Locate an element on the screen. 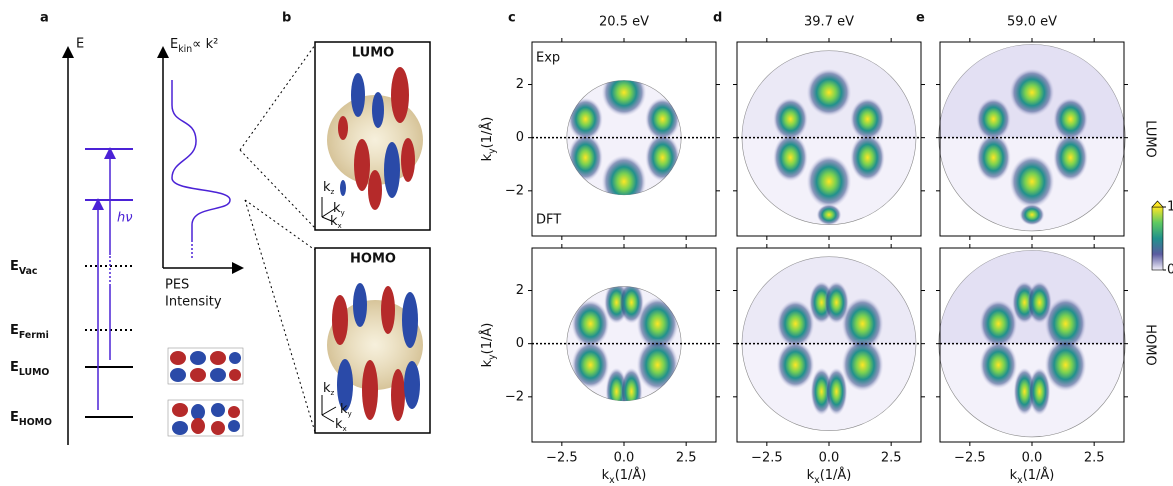  spectrum-axis-label-sub: kin is located at coordinates (185, 49).